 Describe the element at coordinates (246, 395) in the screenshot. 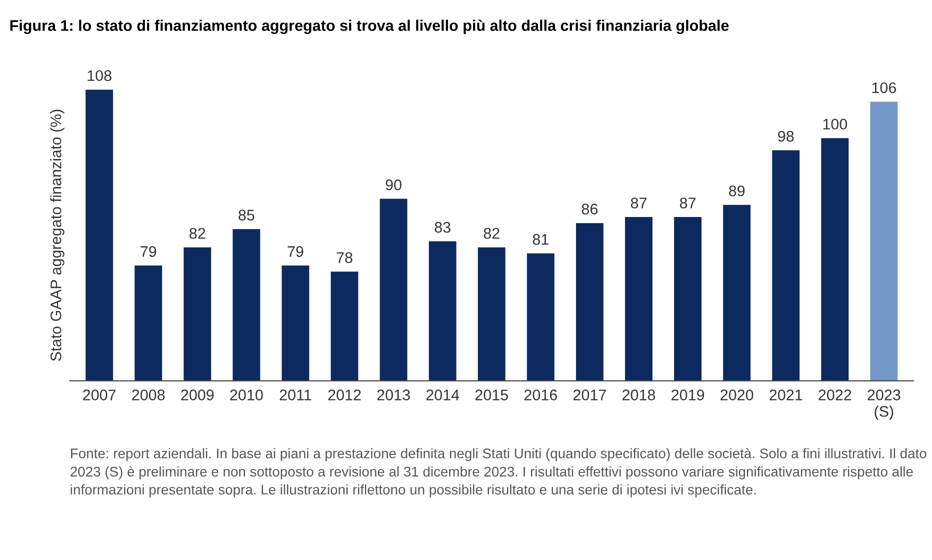

I see `x-tick-label: 2010` at that location.